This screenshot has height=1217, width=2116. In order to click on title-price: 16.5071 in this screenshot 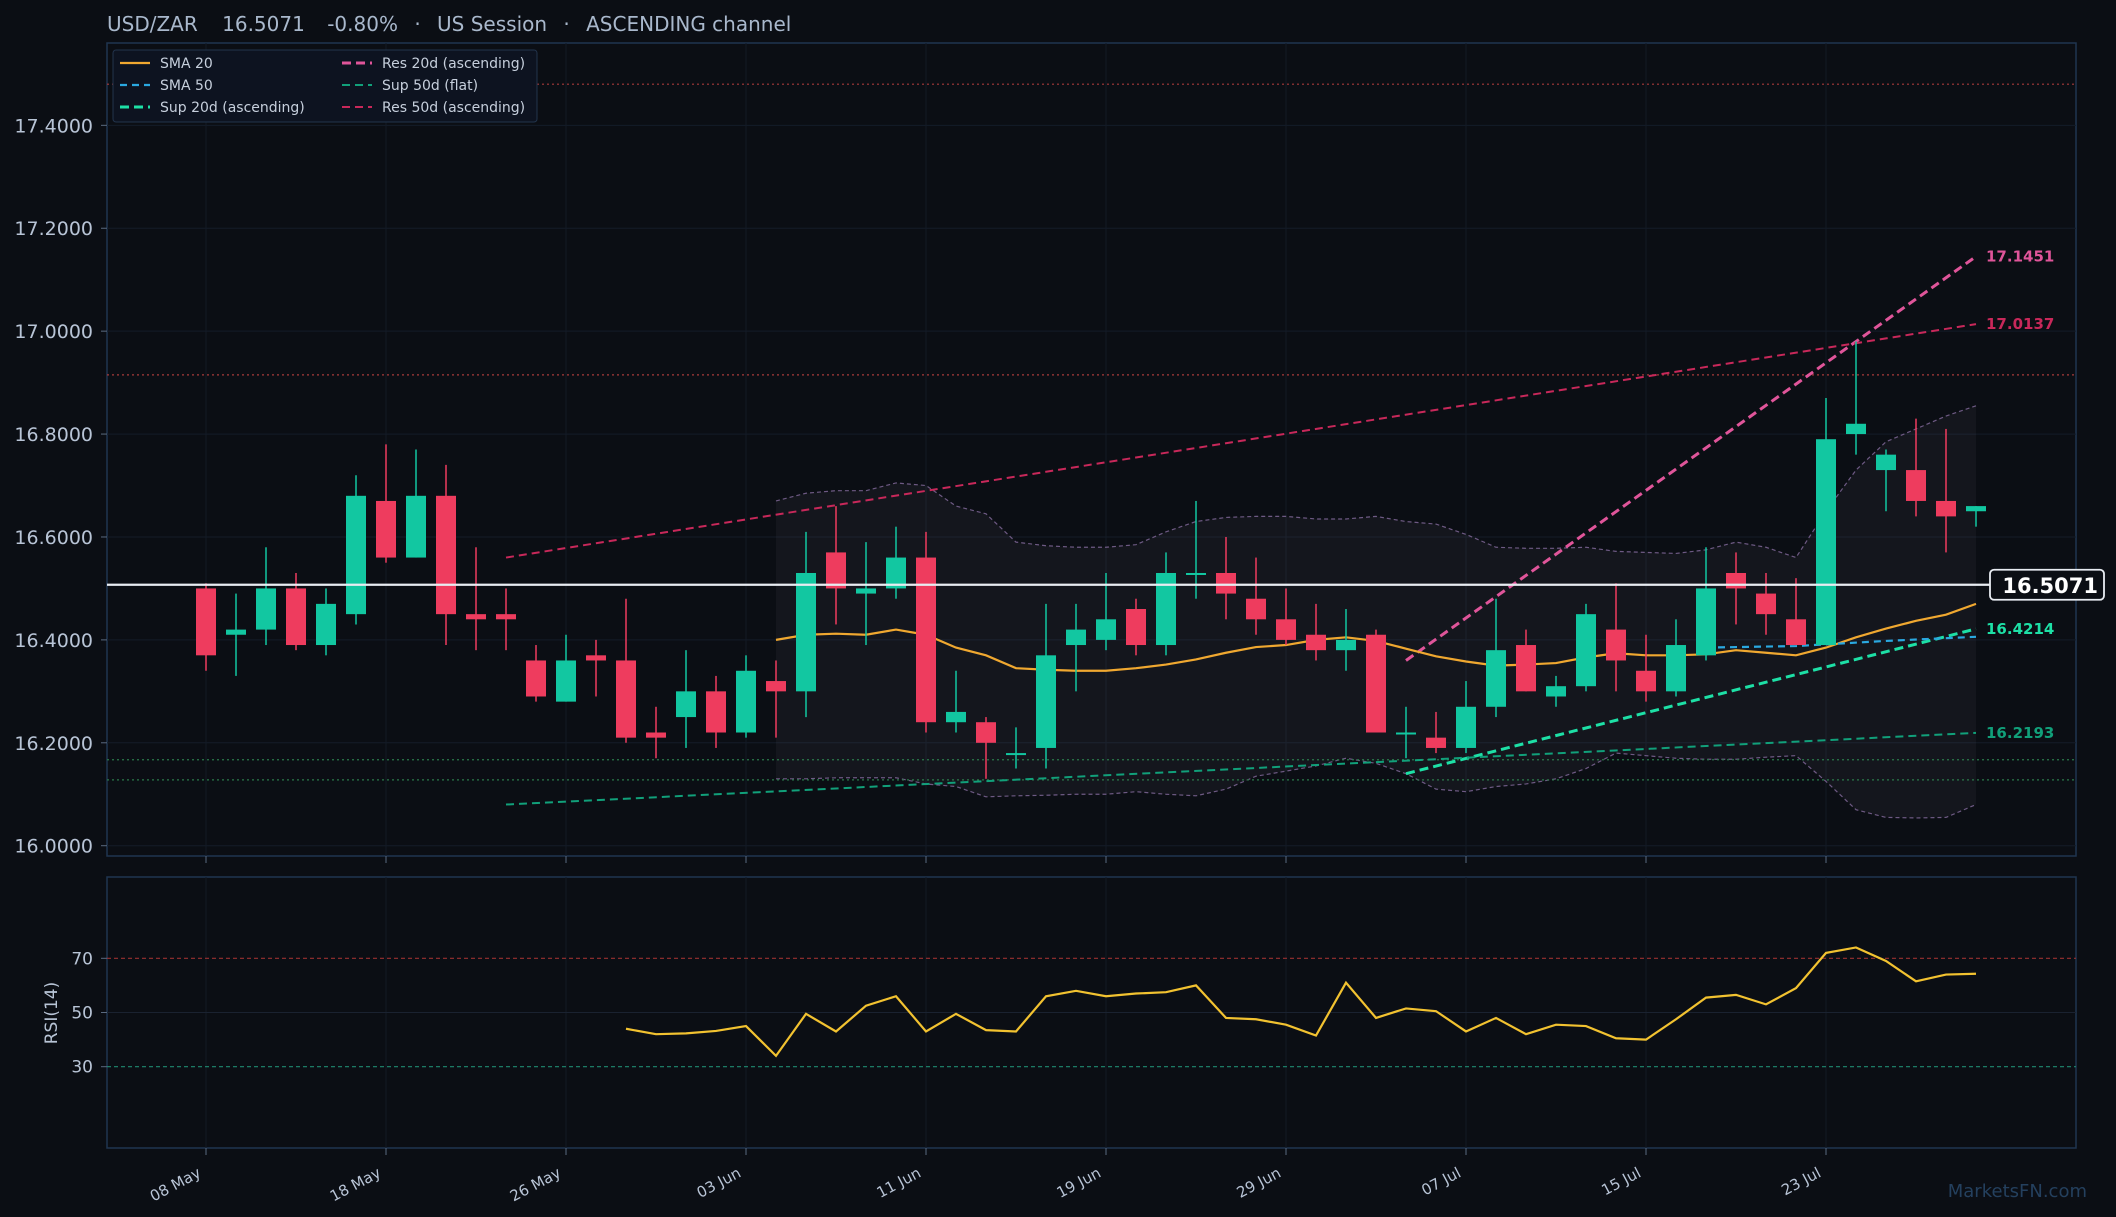, I will do `click(263, 24)`.